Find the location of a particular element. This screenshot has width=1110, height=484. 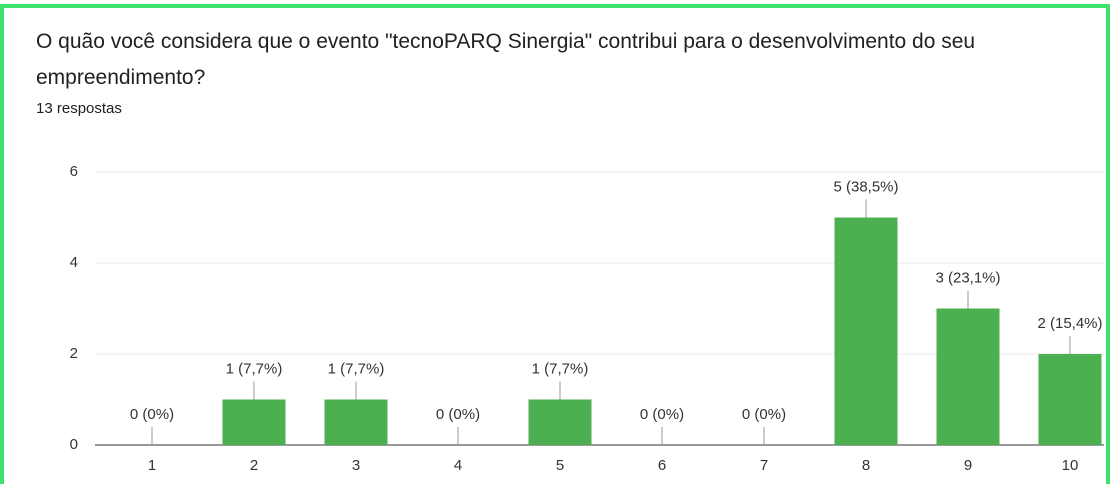

y-tick-label: 4 is located at coordinates (74, 262).